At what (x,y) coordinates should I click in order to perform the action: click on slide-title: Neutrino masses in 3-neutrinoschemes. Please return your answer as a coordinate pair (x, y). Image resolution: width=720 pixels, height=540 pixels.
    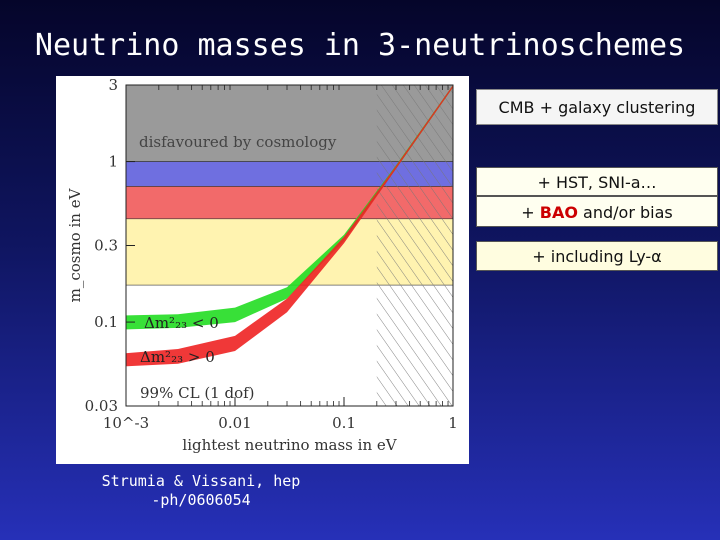
    Looking at the image, I should click on (360, 45).